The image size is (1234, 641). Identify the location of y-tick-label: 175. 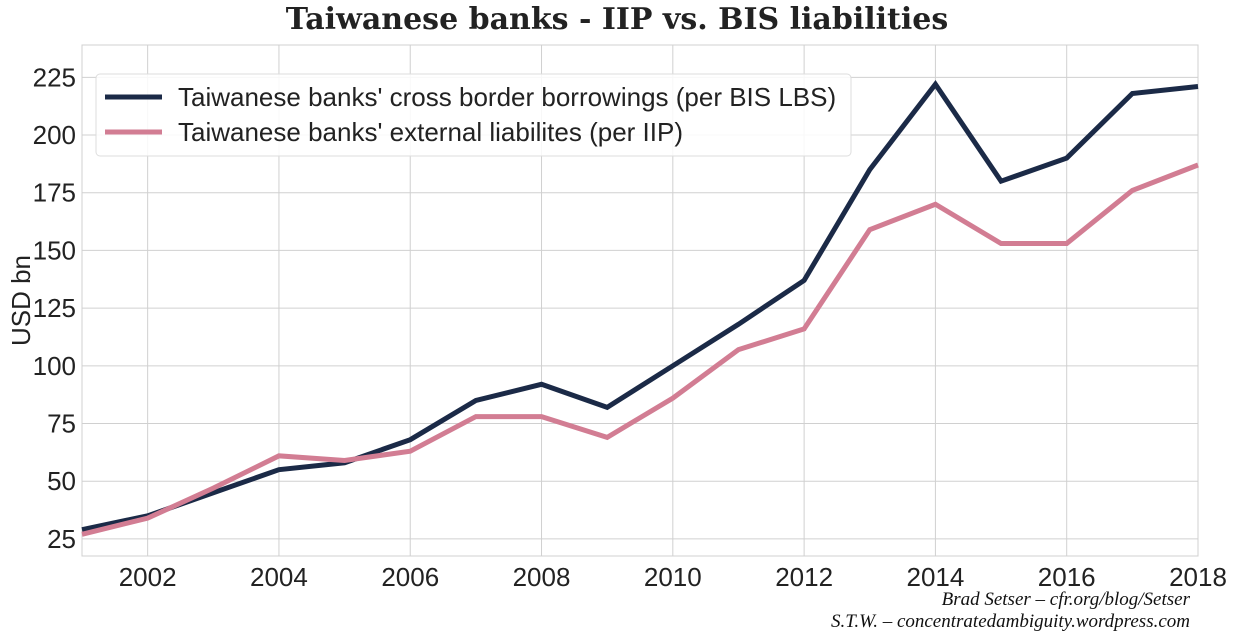
(54, 193).